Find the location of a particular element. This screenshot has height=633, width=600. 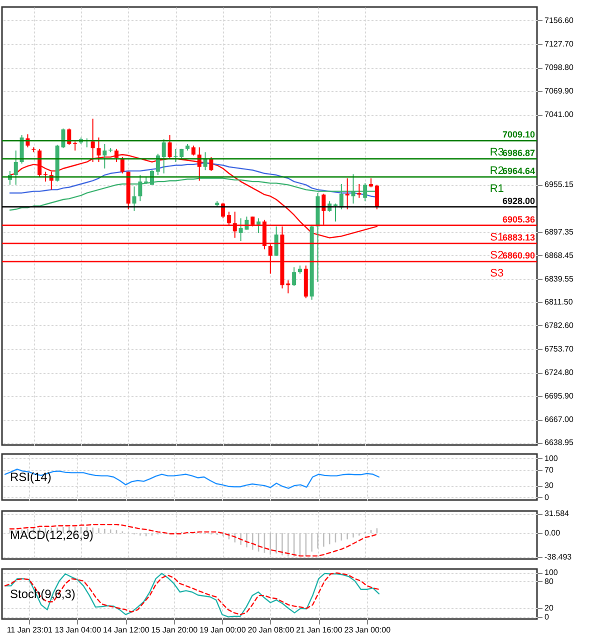

y-tick-label: 6839.55 is located at coordinates (559, 279).